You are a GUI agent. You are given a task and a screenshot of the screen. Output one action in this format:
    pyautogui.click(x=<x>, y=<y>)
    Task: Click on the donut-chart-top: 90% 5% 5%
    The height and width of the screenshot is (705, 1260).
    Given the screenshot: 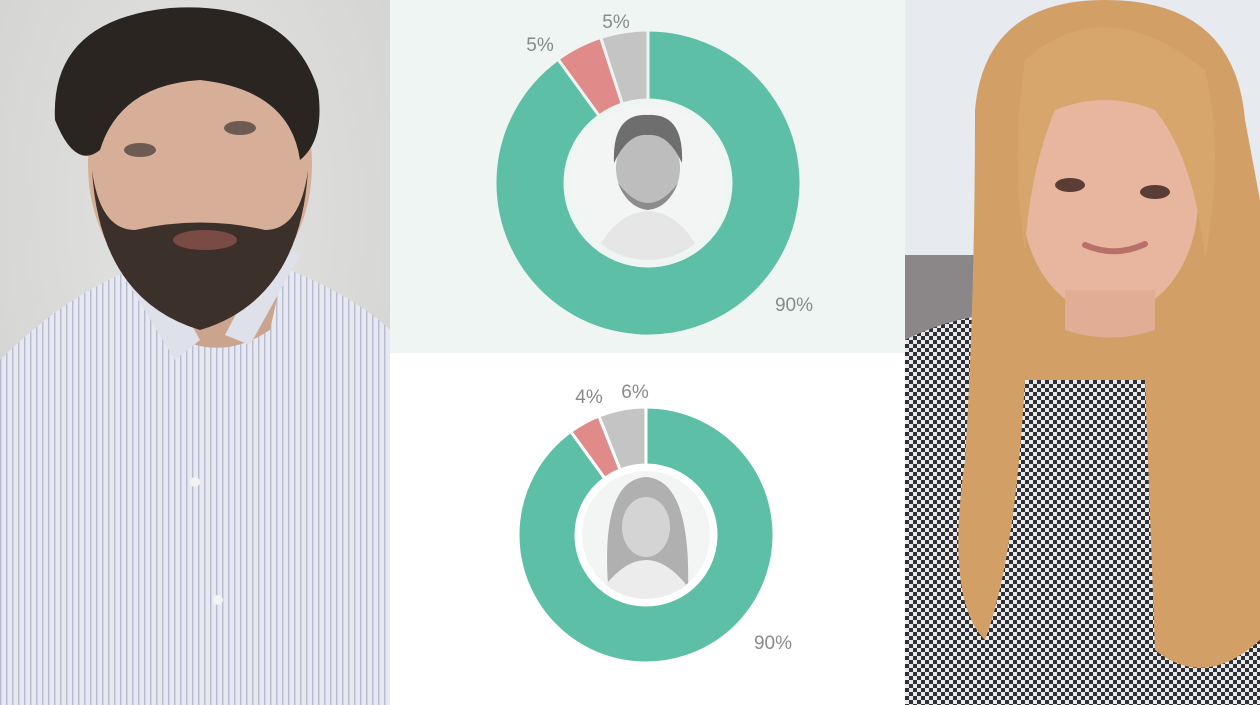 What is the action you would take?
    pyautogui.click(x=653, y=175)
    